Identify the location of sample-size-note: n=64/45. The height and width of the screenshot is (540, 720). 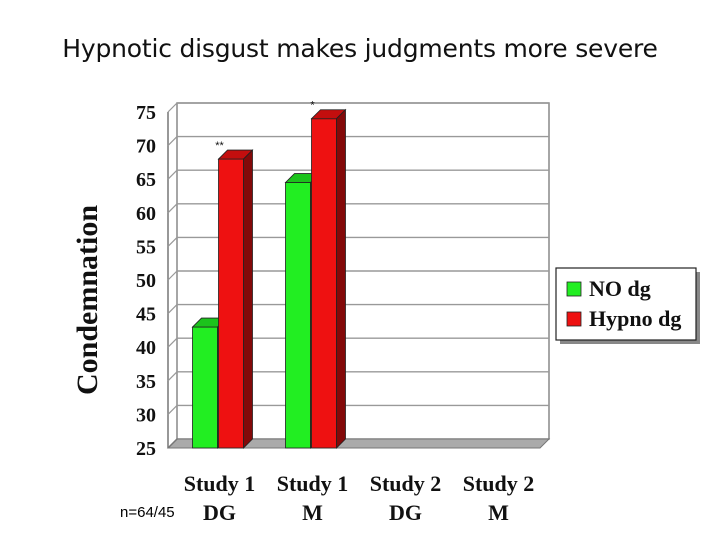
(147, 512).